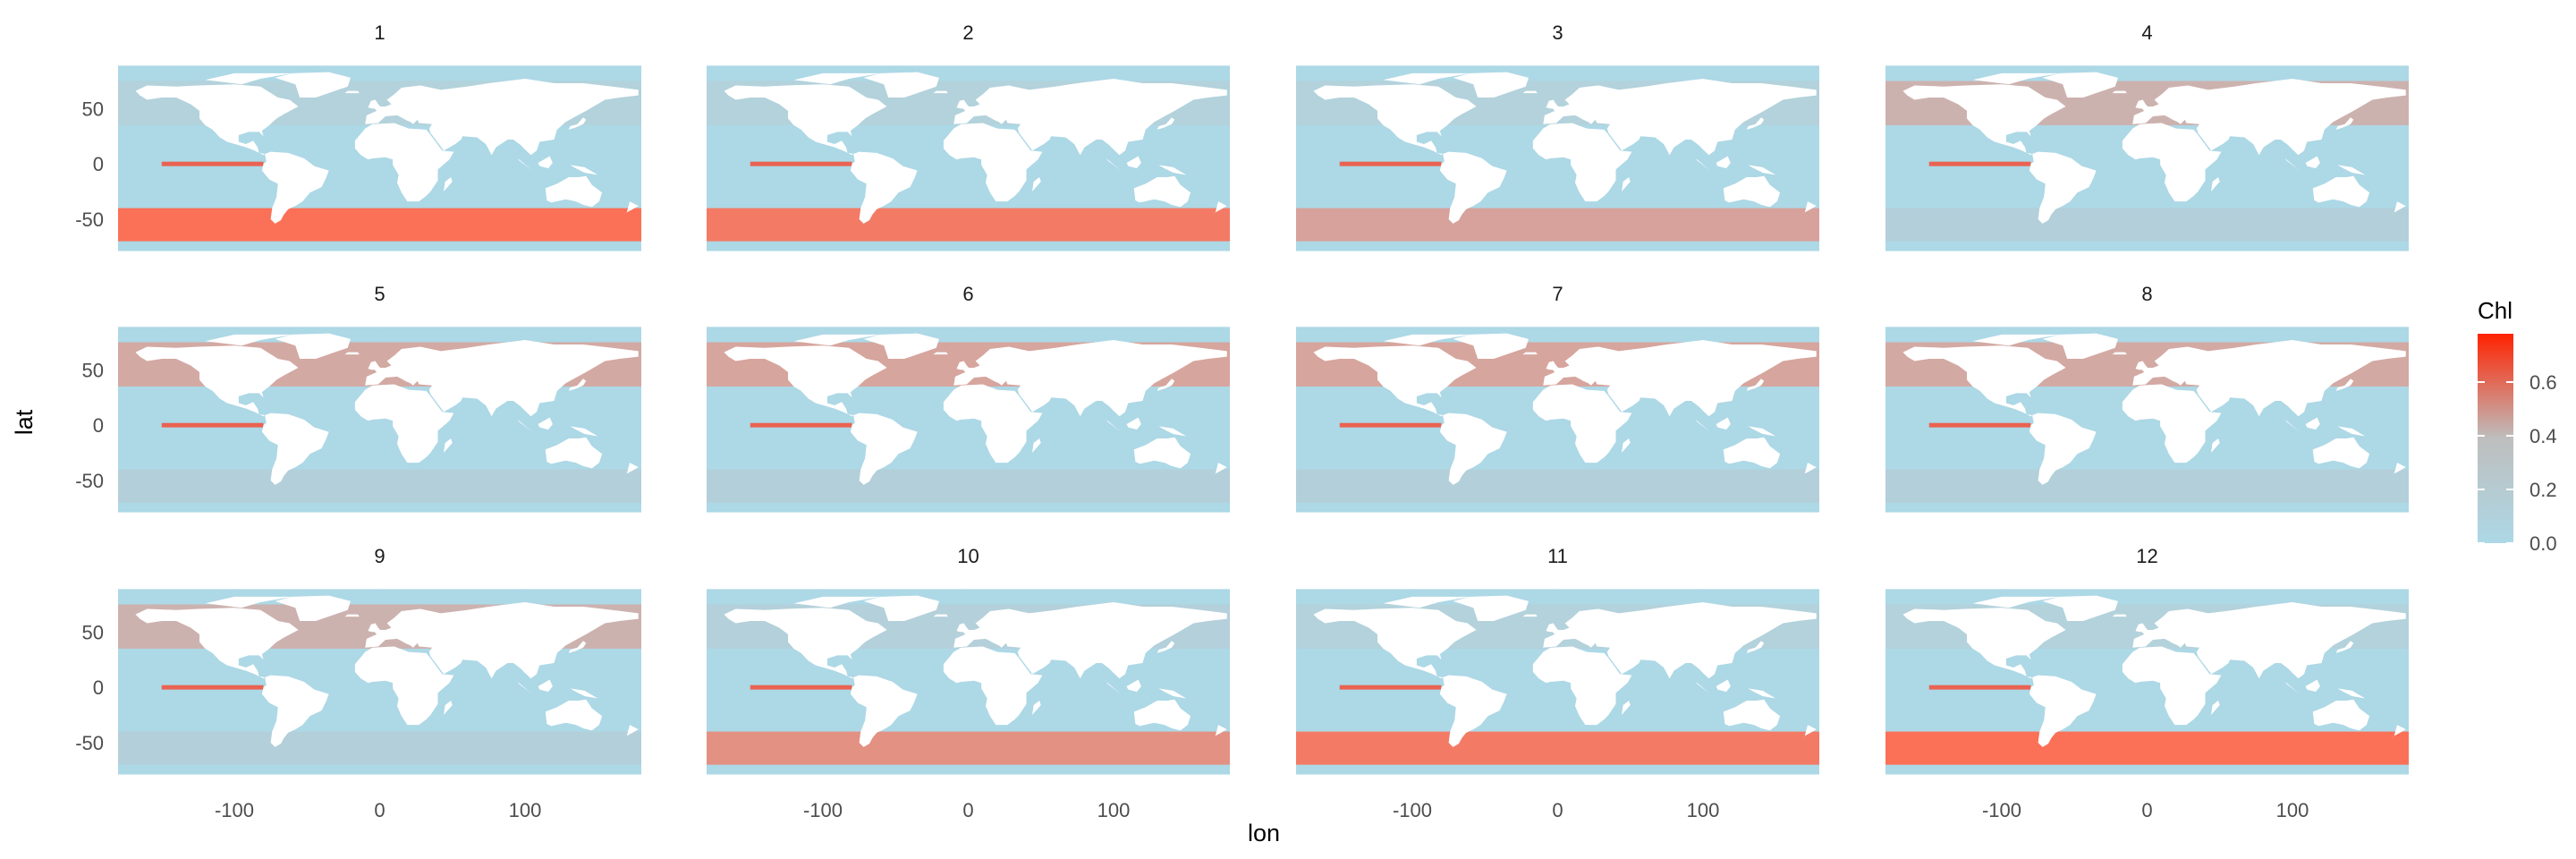 This screenshot has height=859, width=2576. Describe the element at coordinates (24, 422) in the screenshot. I see `y-axis-title: lat` at that location.